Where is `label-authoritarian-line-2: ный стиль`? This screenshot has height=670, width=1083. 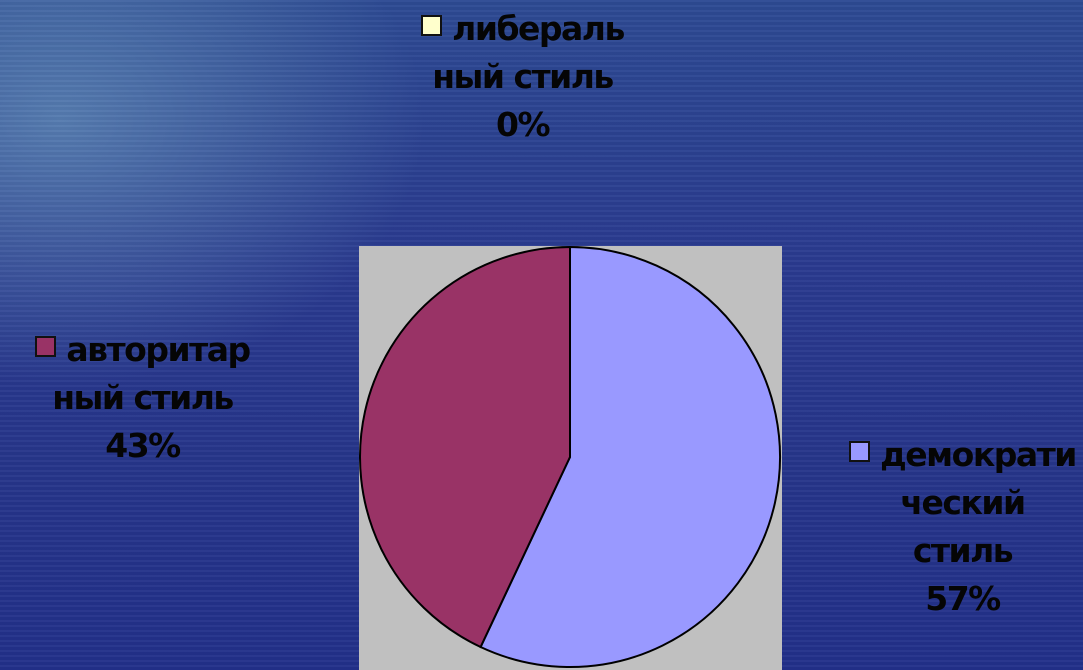 label-authoritarian-line-2: ный стиль is located at coordinates (143, 397).